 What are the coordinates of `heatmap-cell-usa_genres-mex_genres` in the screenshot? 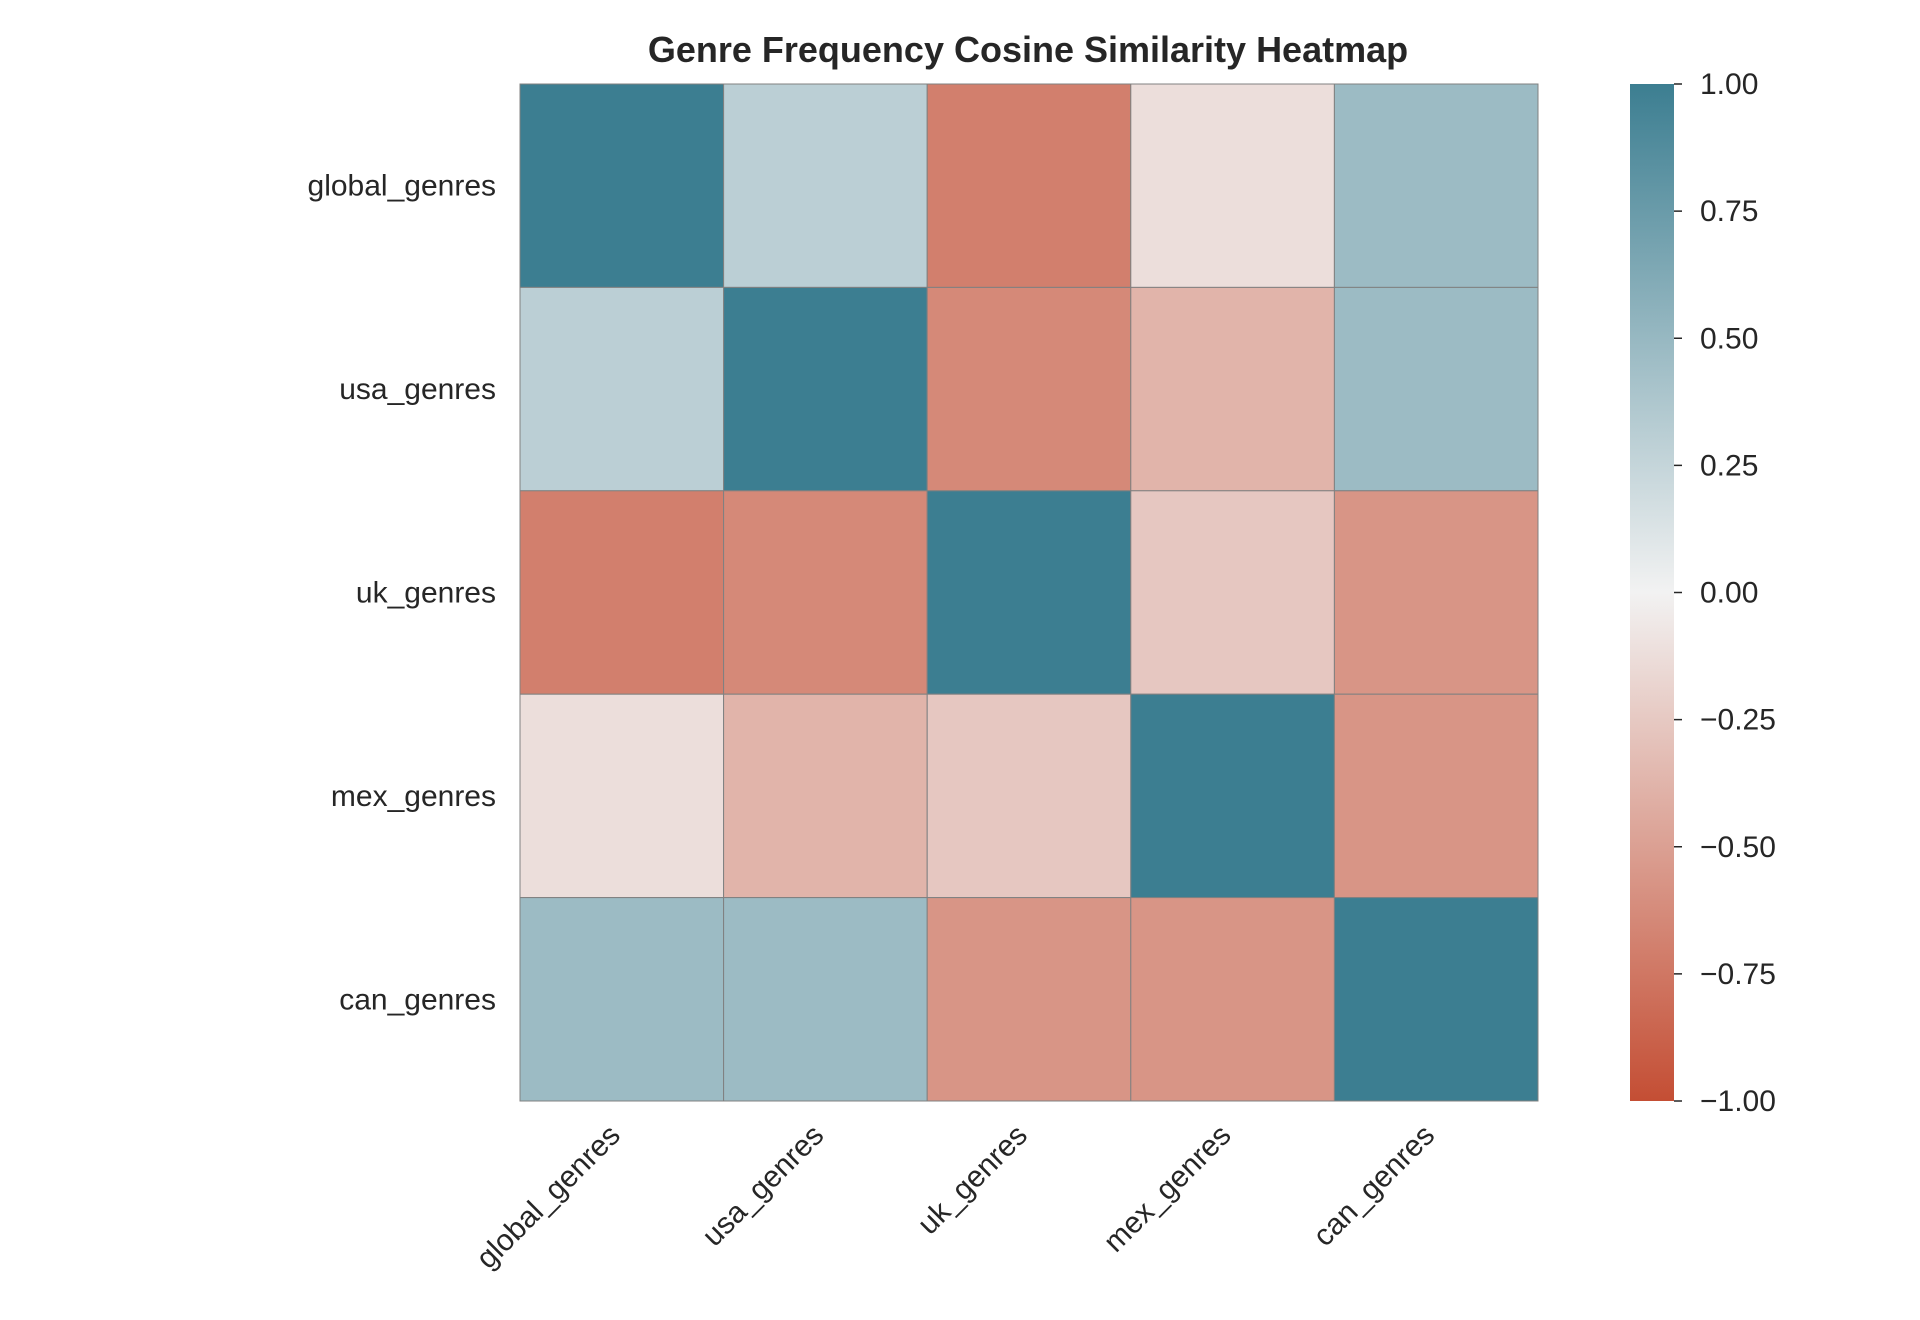 It's located at (1232, 389).